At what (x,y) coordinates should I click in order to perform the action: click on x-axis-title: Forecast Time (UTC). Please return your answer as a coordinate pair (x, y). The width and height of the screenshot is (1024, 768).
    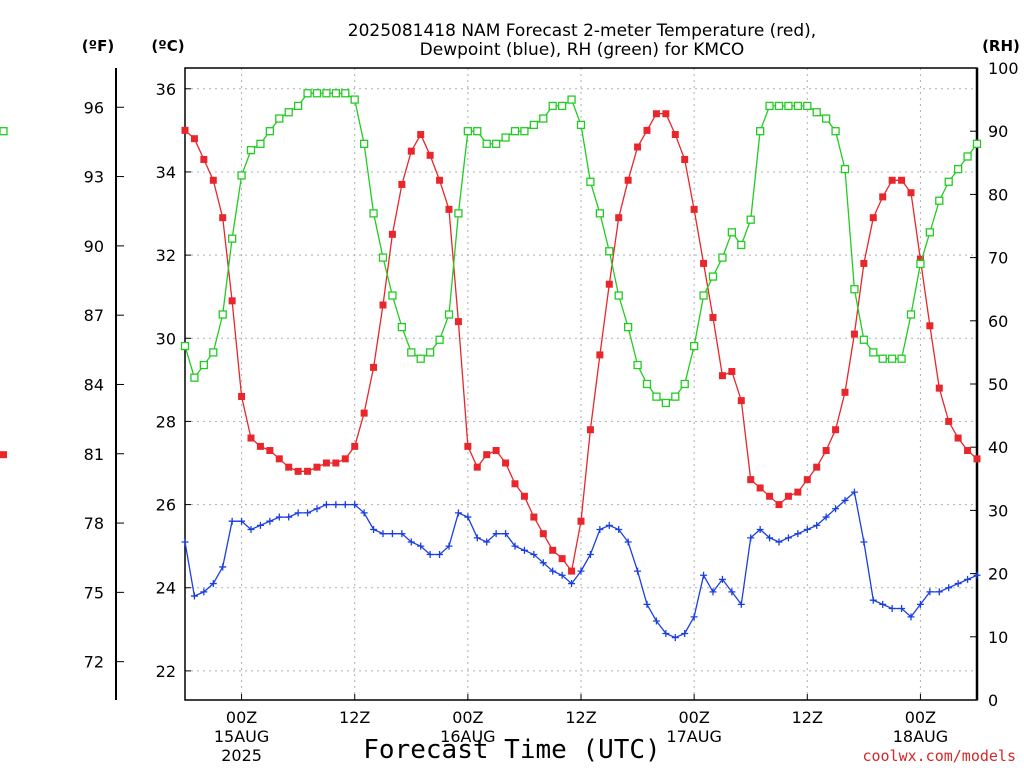
    Looking at the image, I should click on (511, 750).